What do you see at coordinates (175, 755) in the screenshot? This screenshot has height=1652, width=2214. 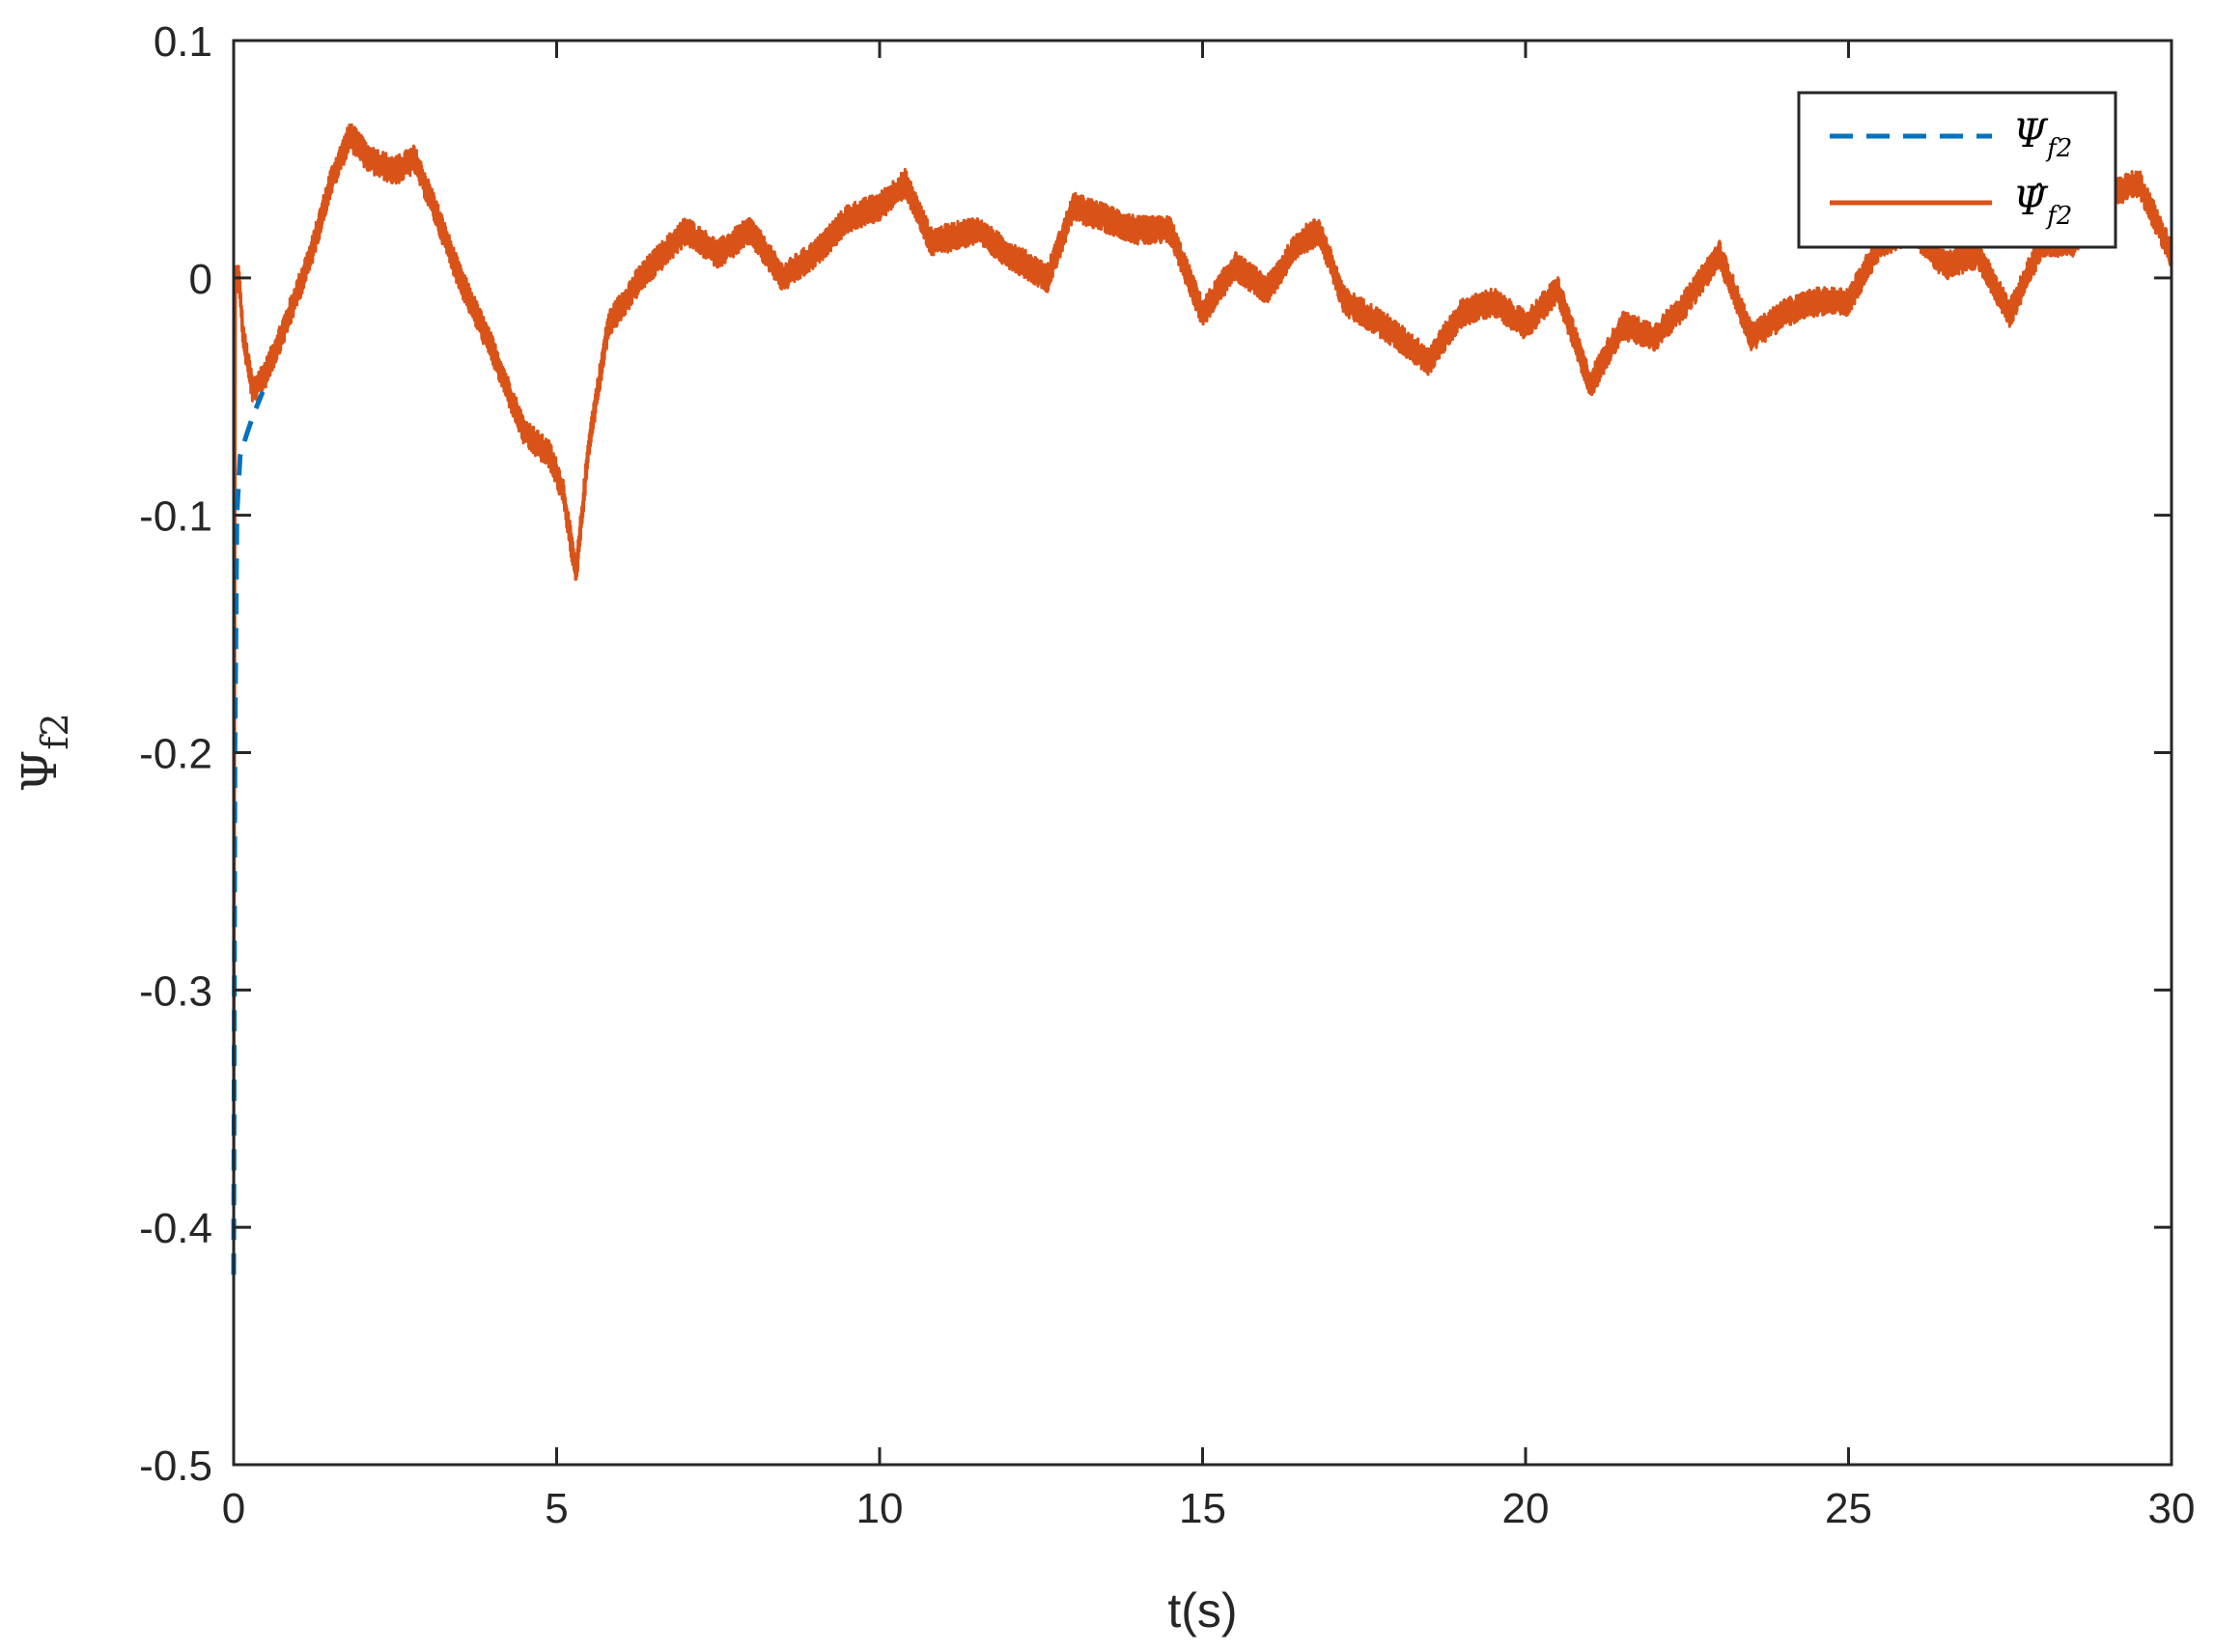 I see `y-tick-label: -0.2` at bounding box center [175, 755].